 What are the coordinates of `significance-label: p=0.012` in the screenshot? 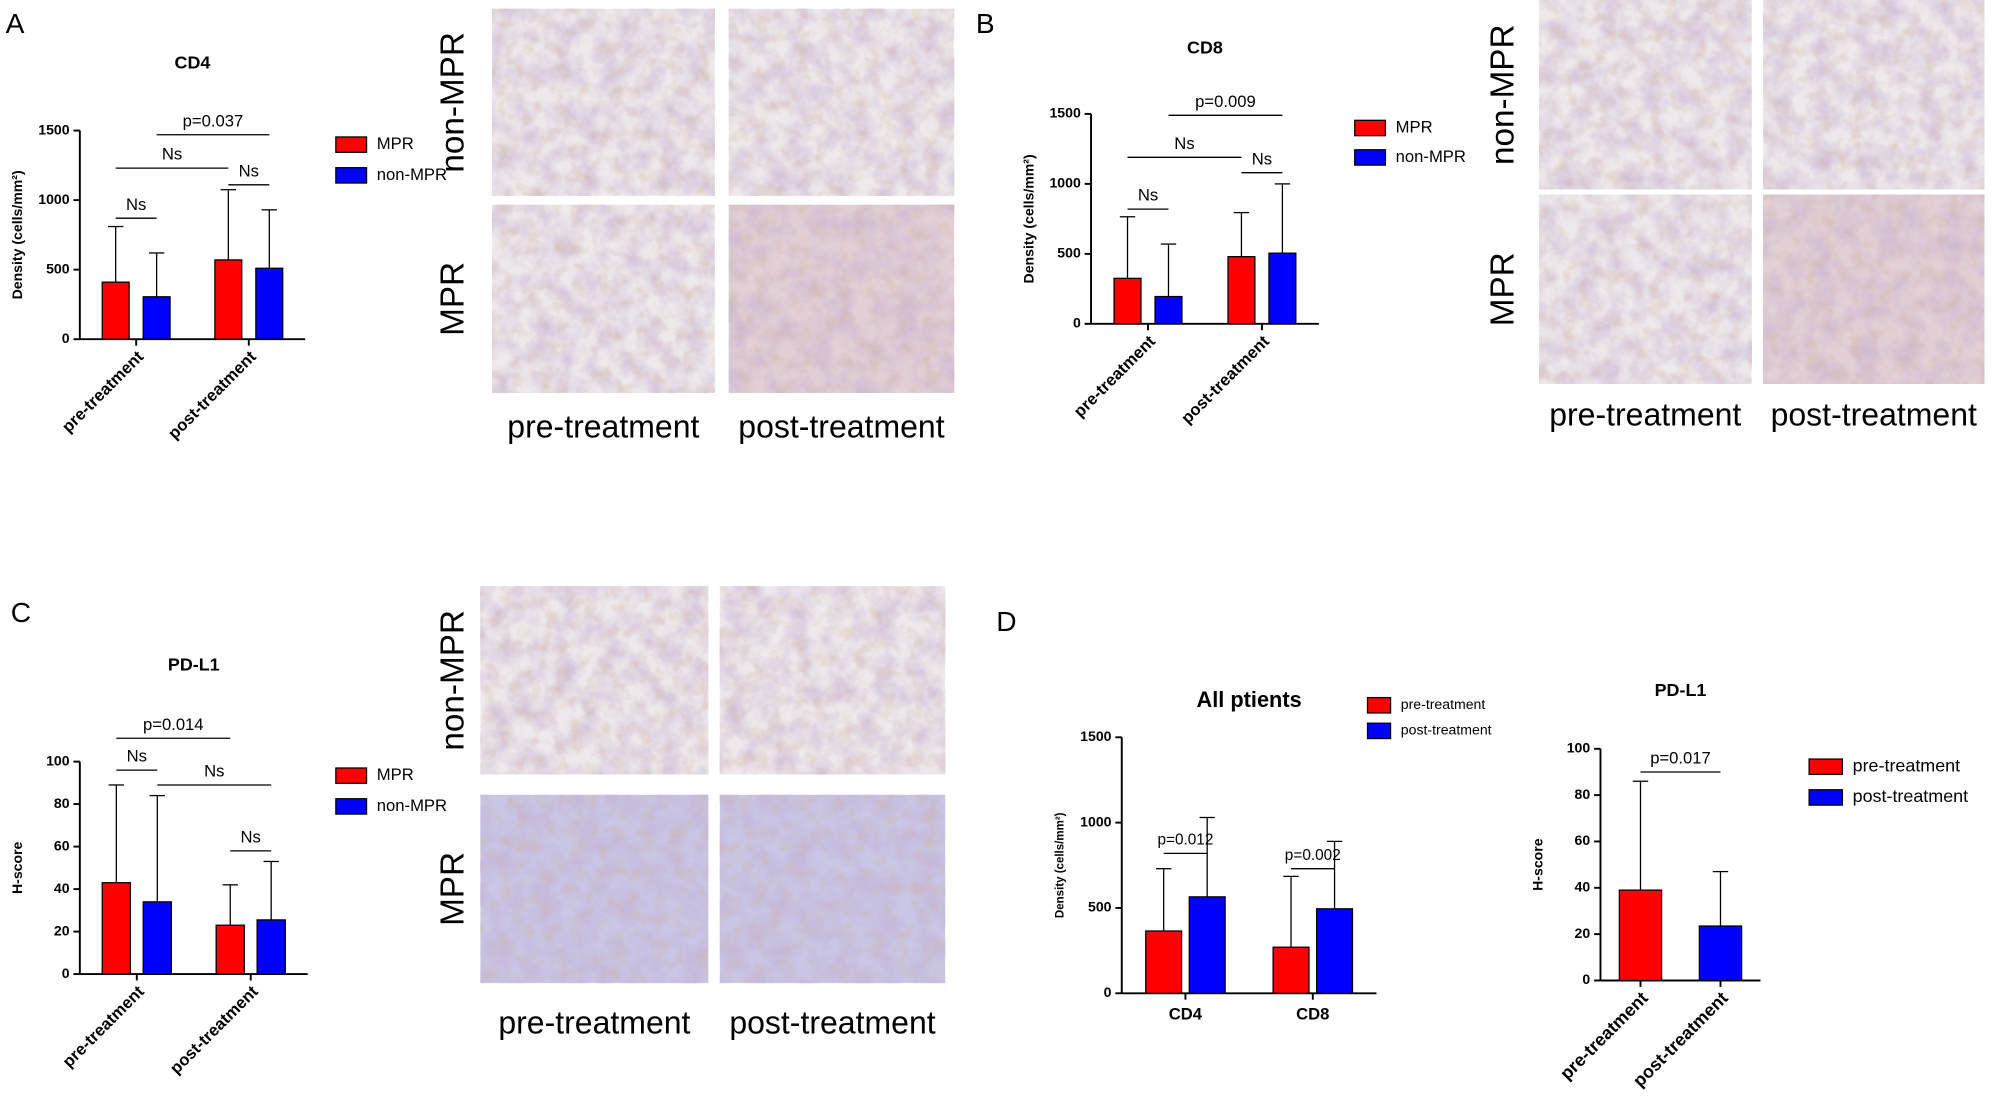 It's located at (1185, 840).